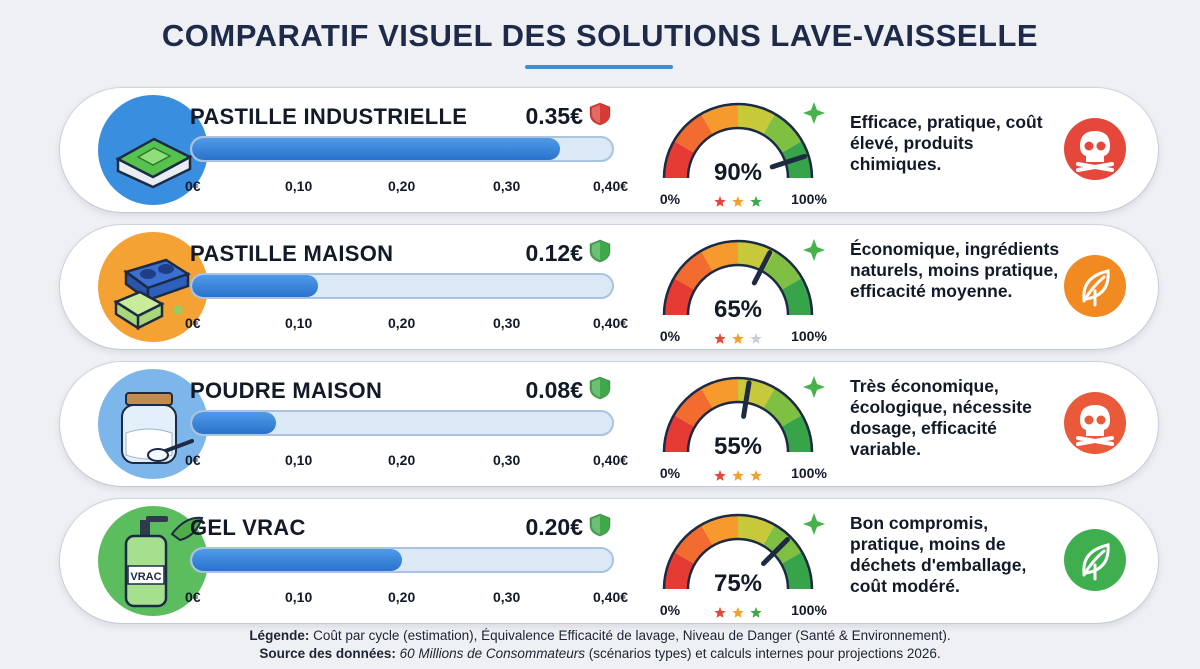  I want to click on cost-per-cycle: 0.35€, so click(554, 116).